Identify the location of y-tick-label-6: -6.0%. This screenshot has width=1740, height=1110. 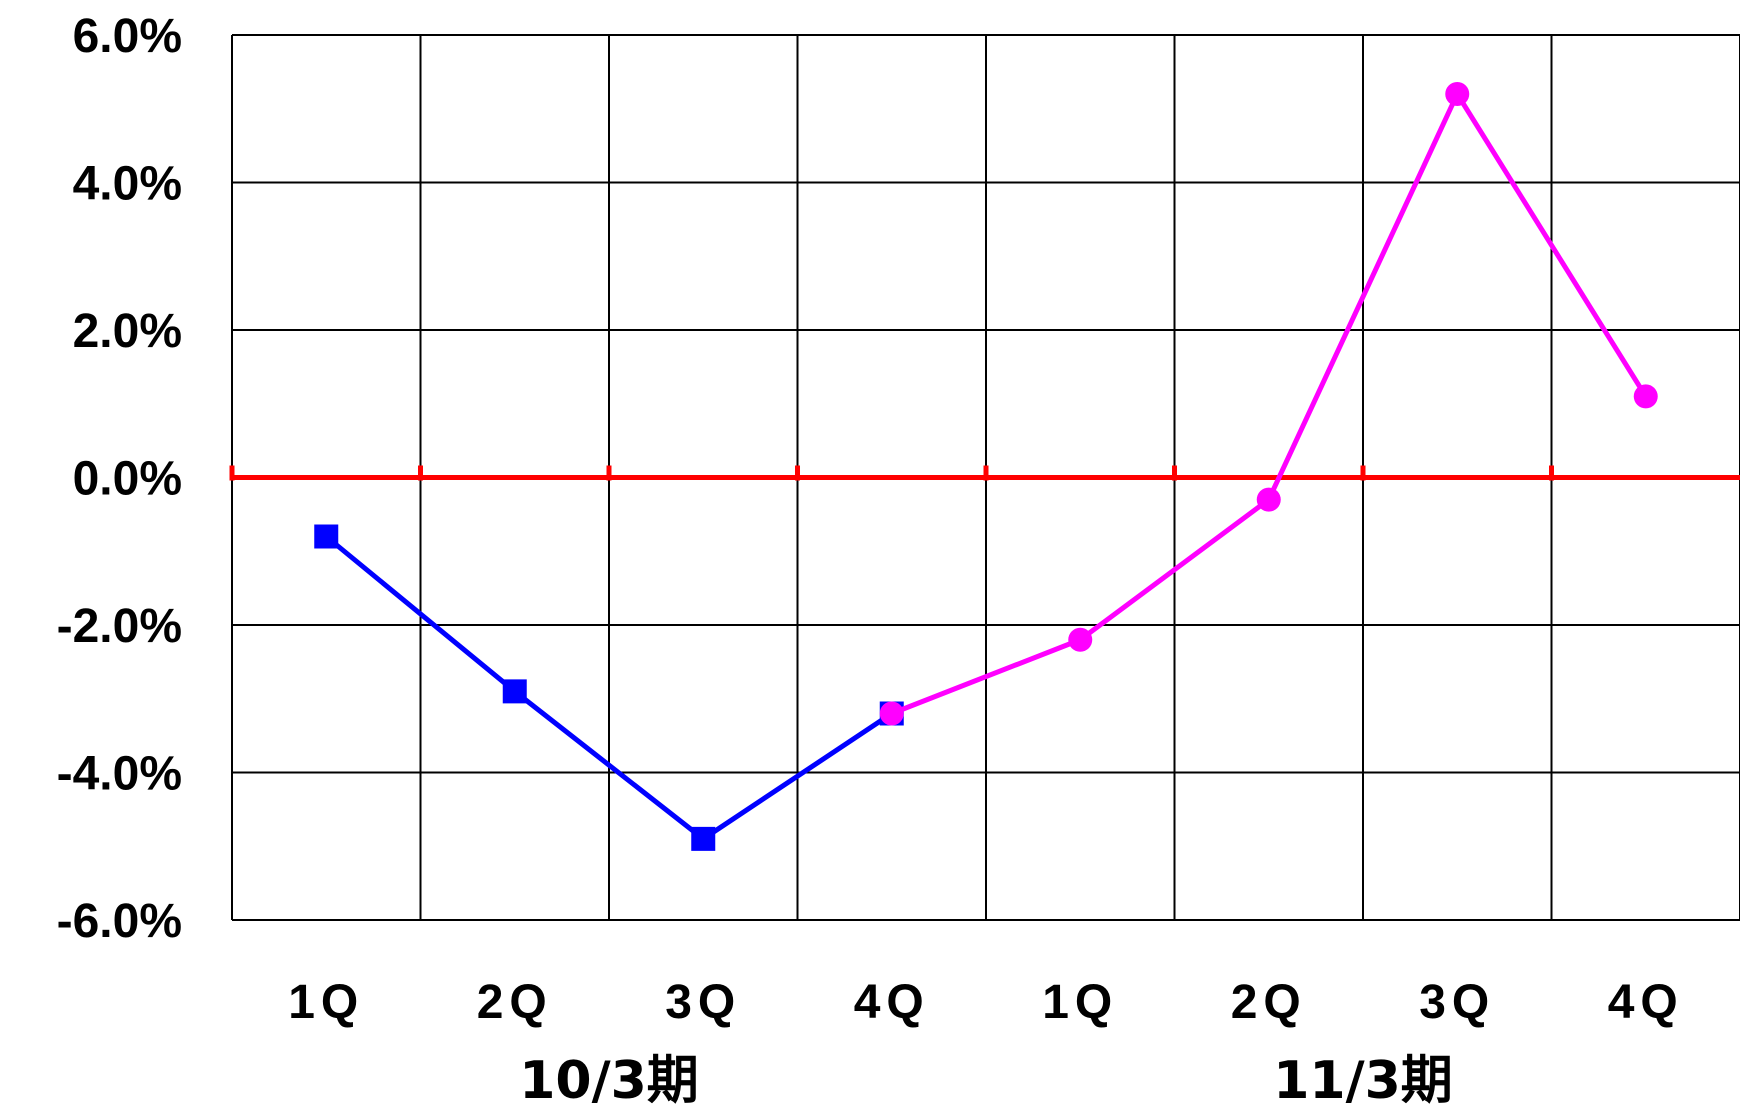
(119, 921).